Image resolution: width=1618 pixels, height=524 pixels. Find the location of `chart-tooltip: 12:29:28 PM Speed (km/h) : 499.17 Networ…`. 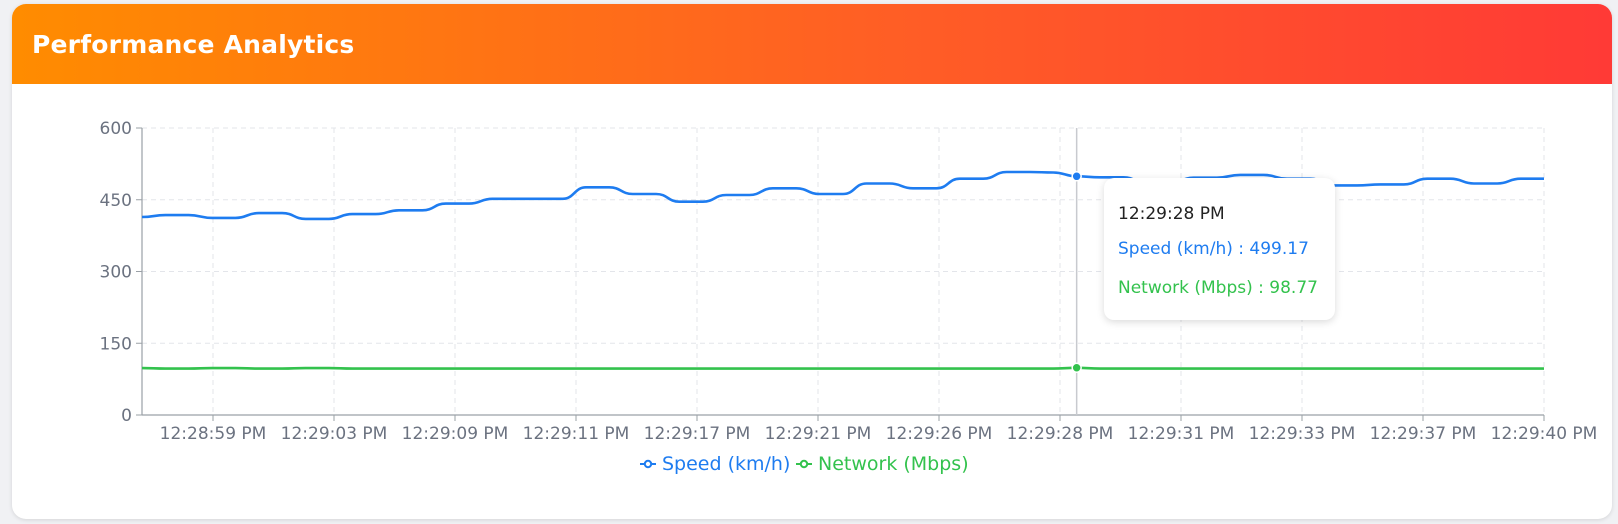

chart-tooltip: 12:29:28 PM Speed (km/h) : 499.17 Networ… is located at coordinates (1219, 249).